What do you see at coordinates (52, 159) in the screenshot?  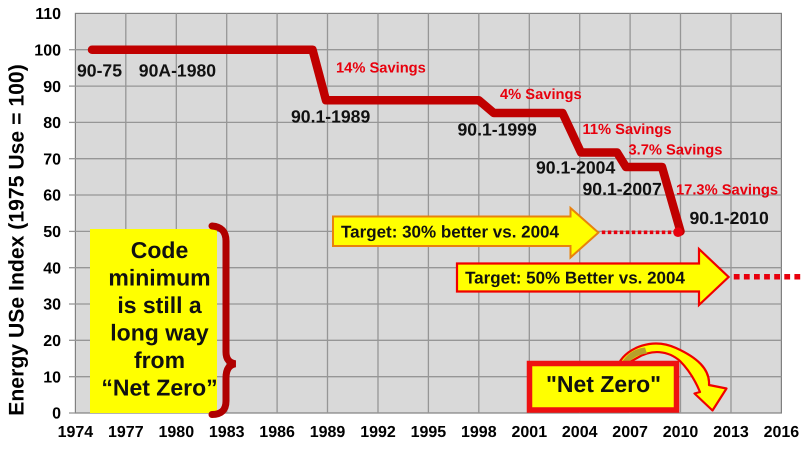 I see `svg-text: 70` at bounding box center [52, 159].